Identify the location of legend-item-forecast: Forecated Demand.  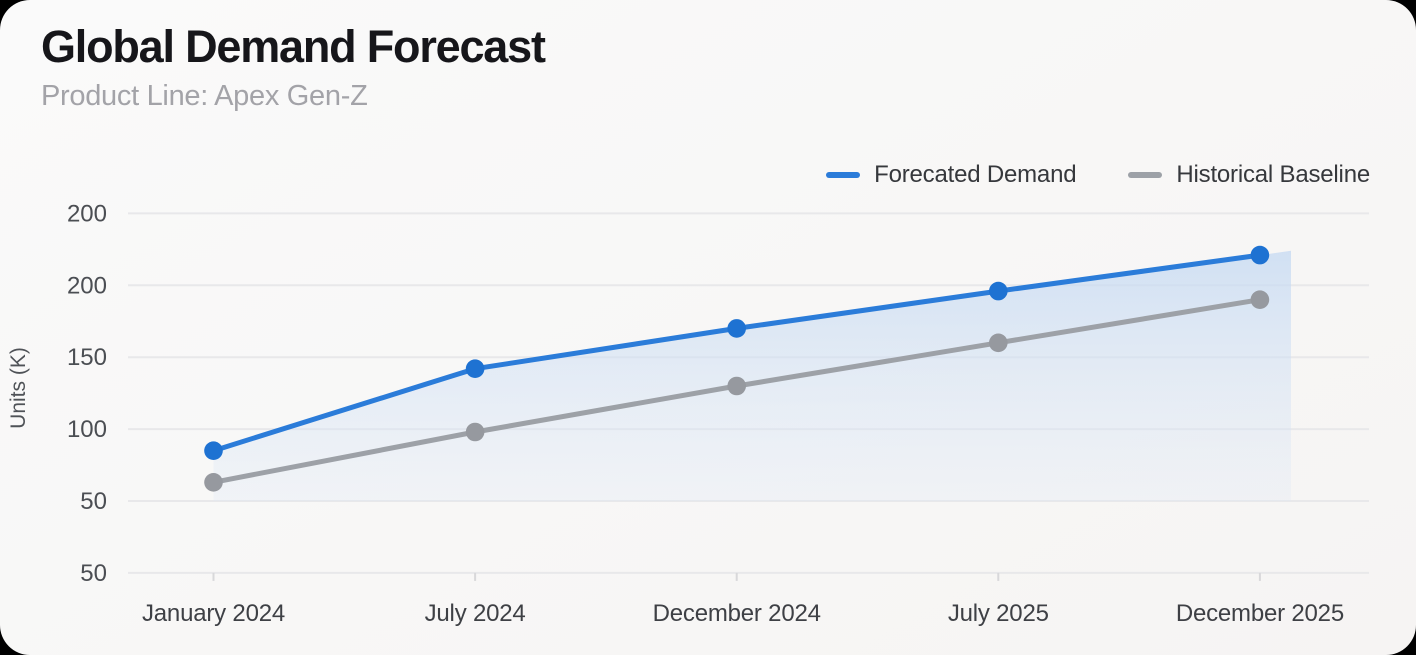
(951, 175).